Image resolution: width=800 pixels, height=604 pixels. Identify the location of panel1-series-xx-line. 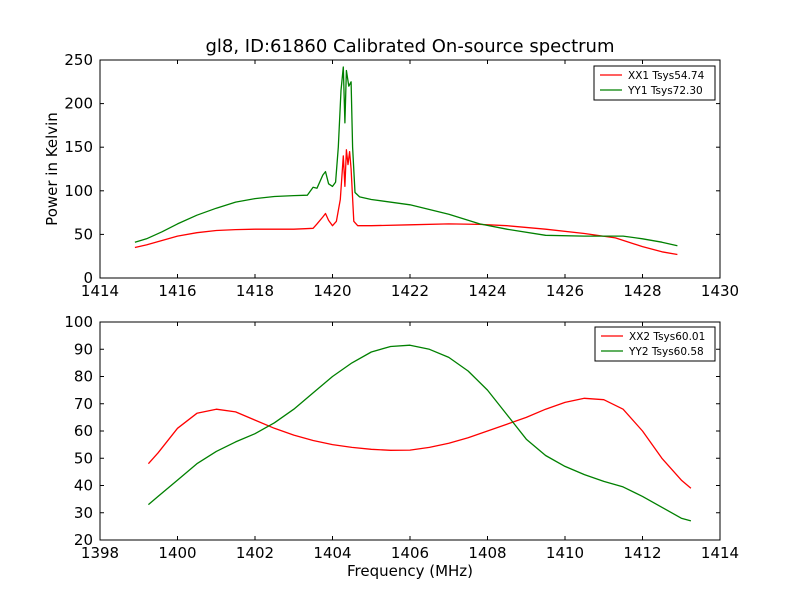
(406, 202).